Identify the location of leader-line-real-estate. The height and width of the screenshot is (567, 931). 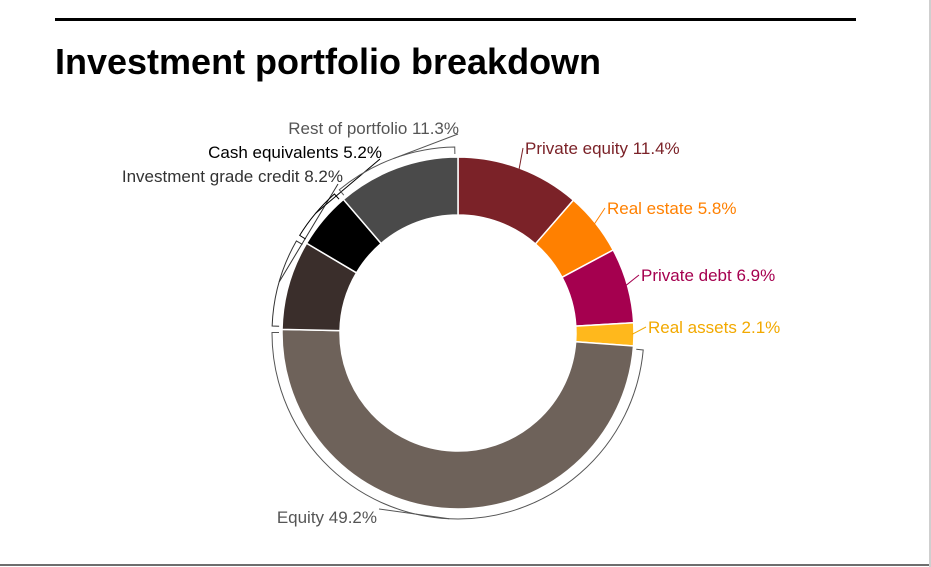
(599, 216).